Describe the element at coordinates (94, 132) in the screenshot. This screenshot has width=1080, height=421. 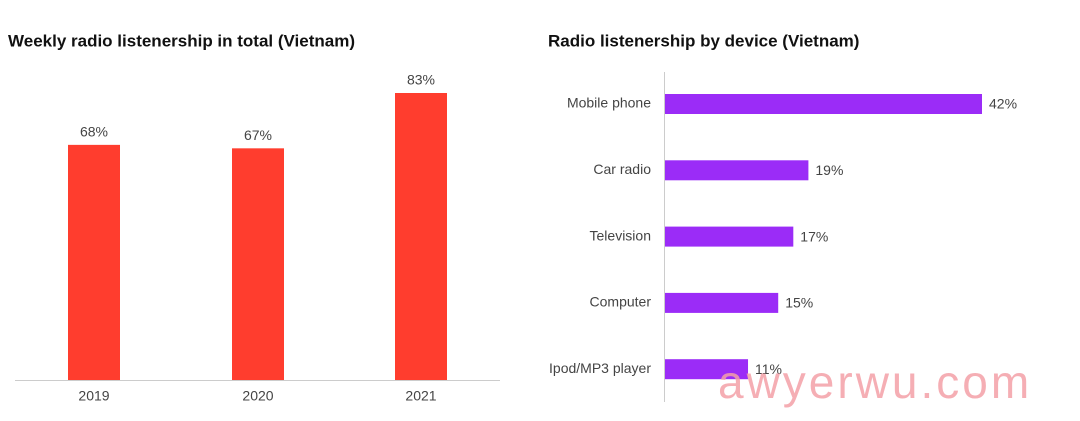
I see `value-label: 68%` at that location.